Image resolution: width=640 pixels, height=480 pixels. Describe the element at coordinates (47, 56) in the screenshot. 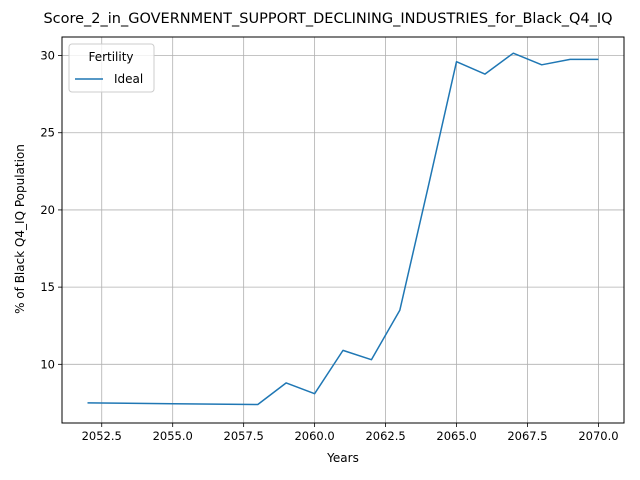

I see `y-tick-label: 30` at that location.